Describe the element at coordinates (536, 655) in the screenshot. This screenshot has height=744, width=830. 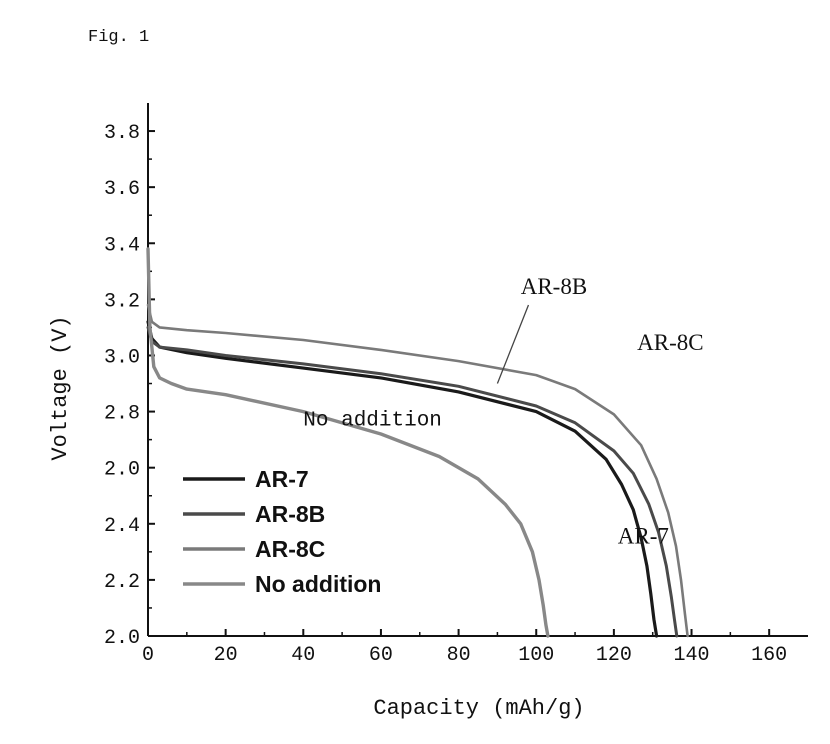
I see `x-tick-label: 100` at that location.